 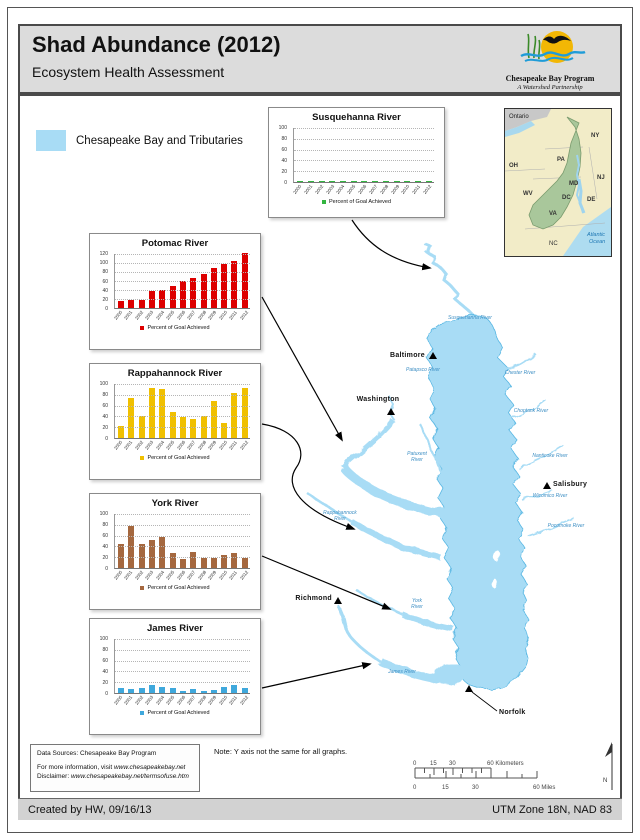 I want to click on river-label-patapsco: Patapsco River, so click(x=423, y=370).